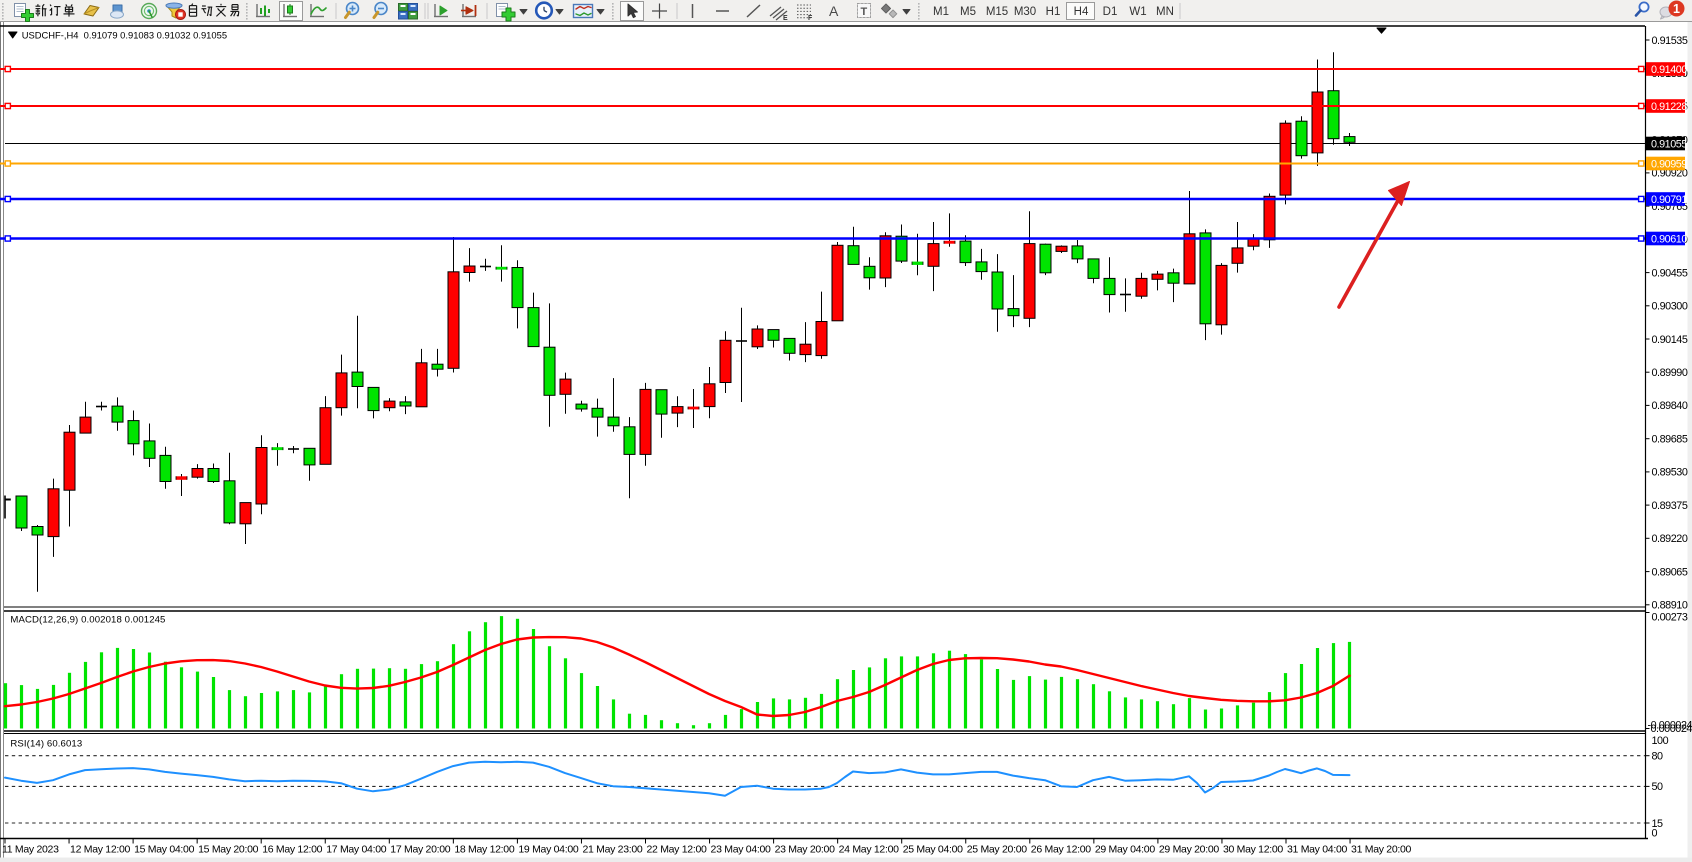  What do you see at coordinates (1669, 144) in the screenshot?
I see `svg-text: 0.91055` at bounding box center [1669, 144].